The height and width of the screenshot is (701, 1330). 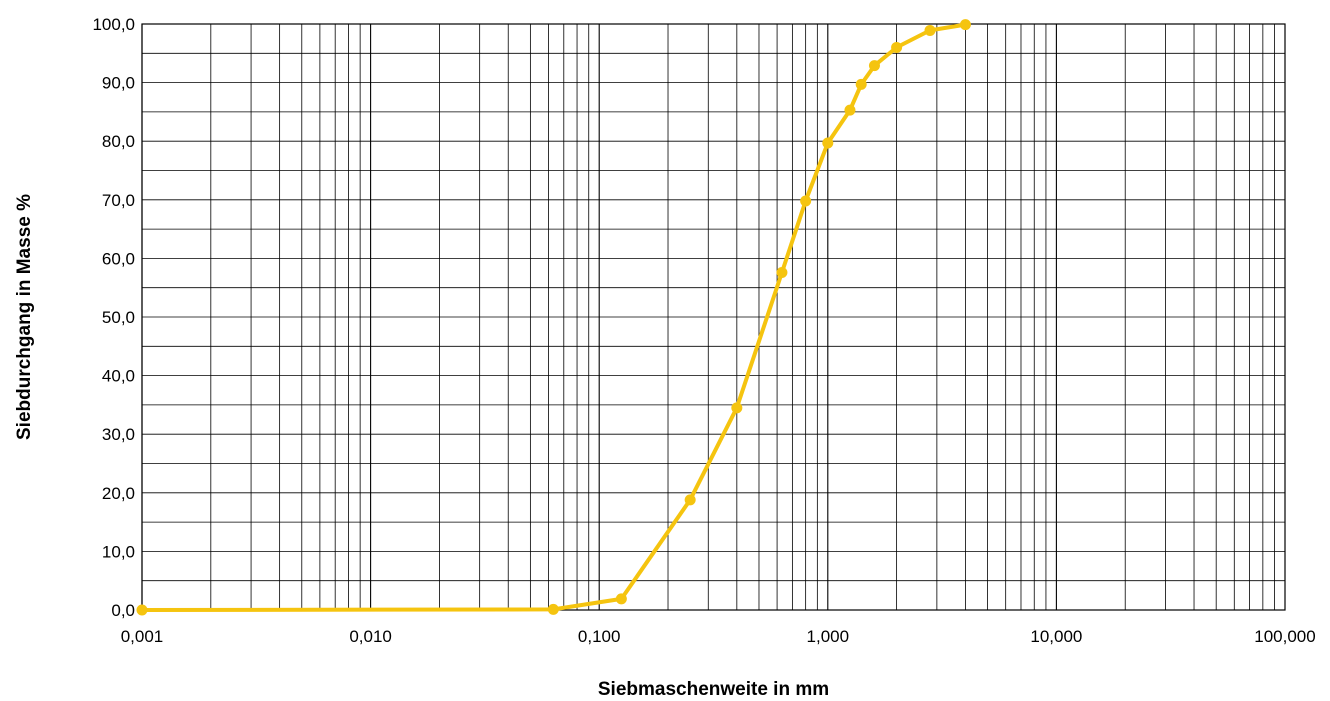 I want to click on x-tick-label: 0,100, so click(x=599, y=636).